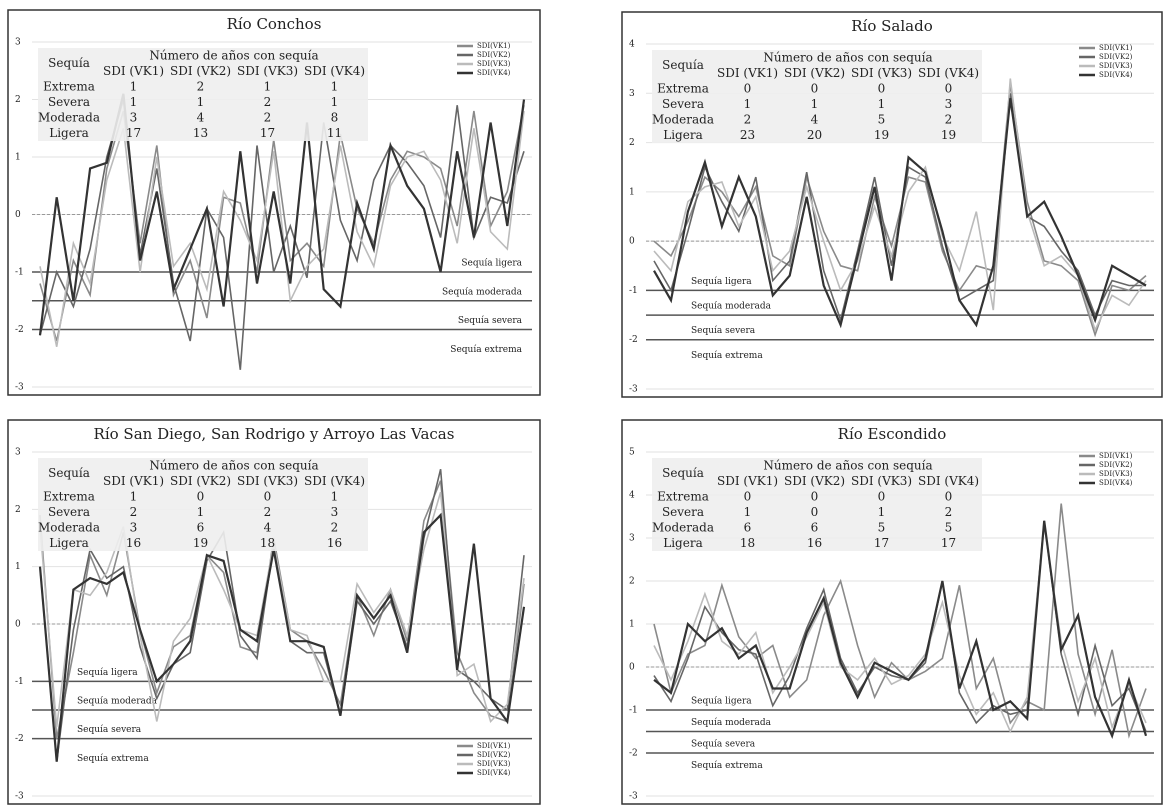  I want to click on chart-title: Río Conchos, so click(274, 24).